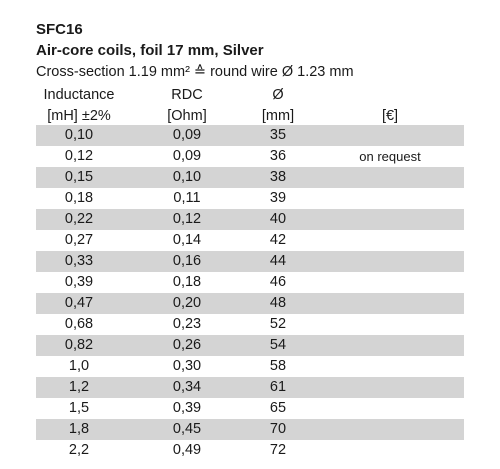 The width and height of the screenshot is (500, 469). Describe the element at coordinates (187, 261) in the screenshot. I see `cell-rdc: 0,16` at that location.